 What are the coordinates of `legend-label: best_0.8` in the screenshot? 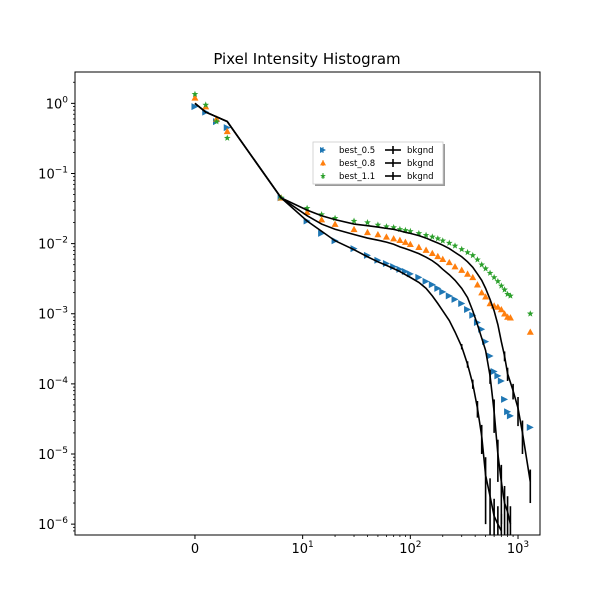 It's located at (357, 164).